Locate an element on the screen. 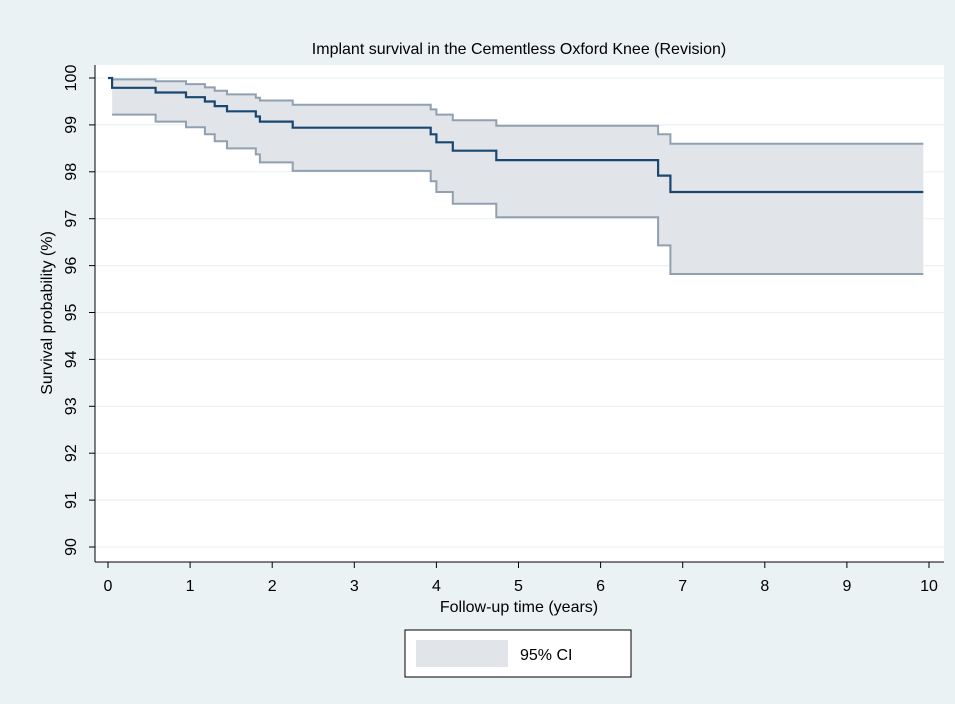  y-tick-label: 98 is located at coordinates (71, 172).